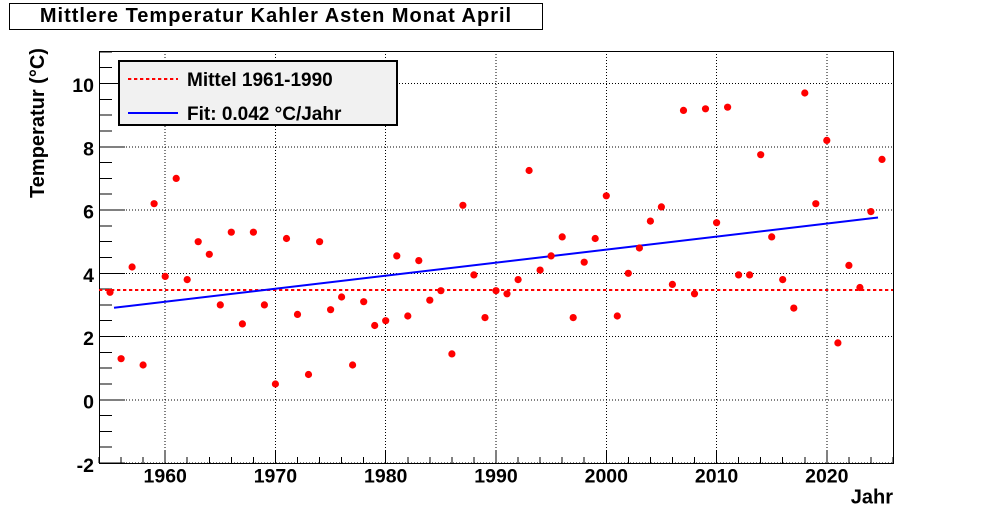 The height and width of the screenshot is (520, 993). What do you see at coordinates (386, 477) in the screenshot?
I see `svg-text: 1980` at bounding box center [386, 477].